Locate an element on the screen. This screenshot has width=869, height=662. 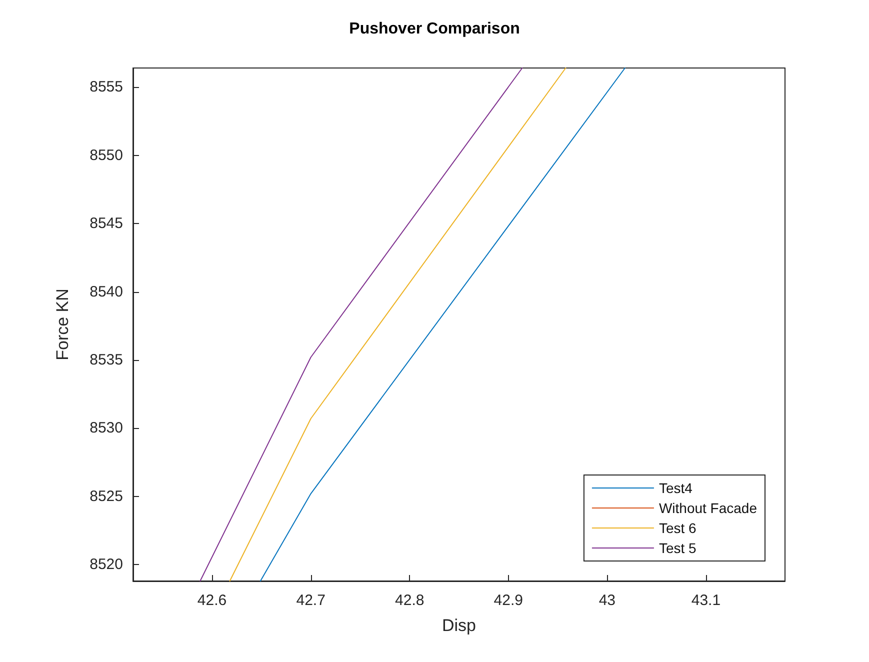
y-tick-label: 8555 is located at coordinates (106, 87).